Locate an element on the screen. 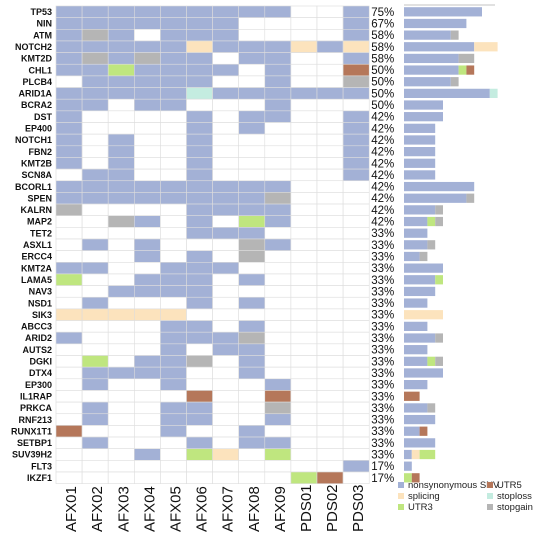 The width and height of the screenshot is (550, 540). cell-IL1RAP-AFX08 is located at coordinates (252, 396).